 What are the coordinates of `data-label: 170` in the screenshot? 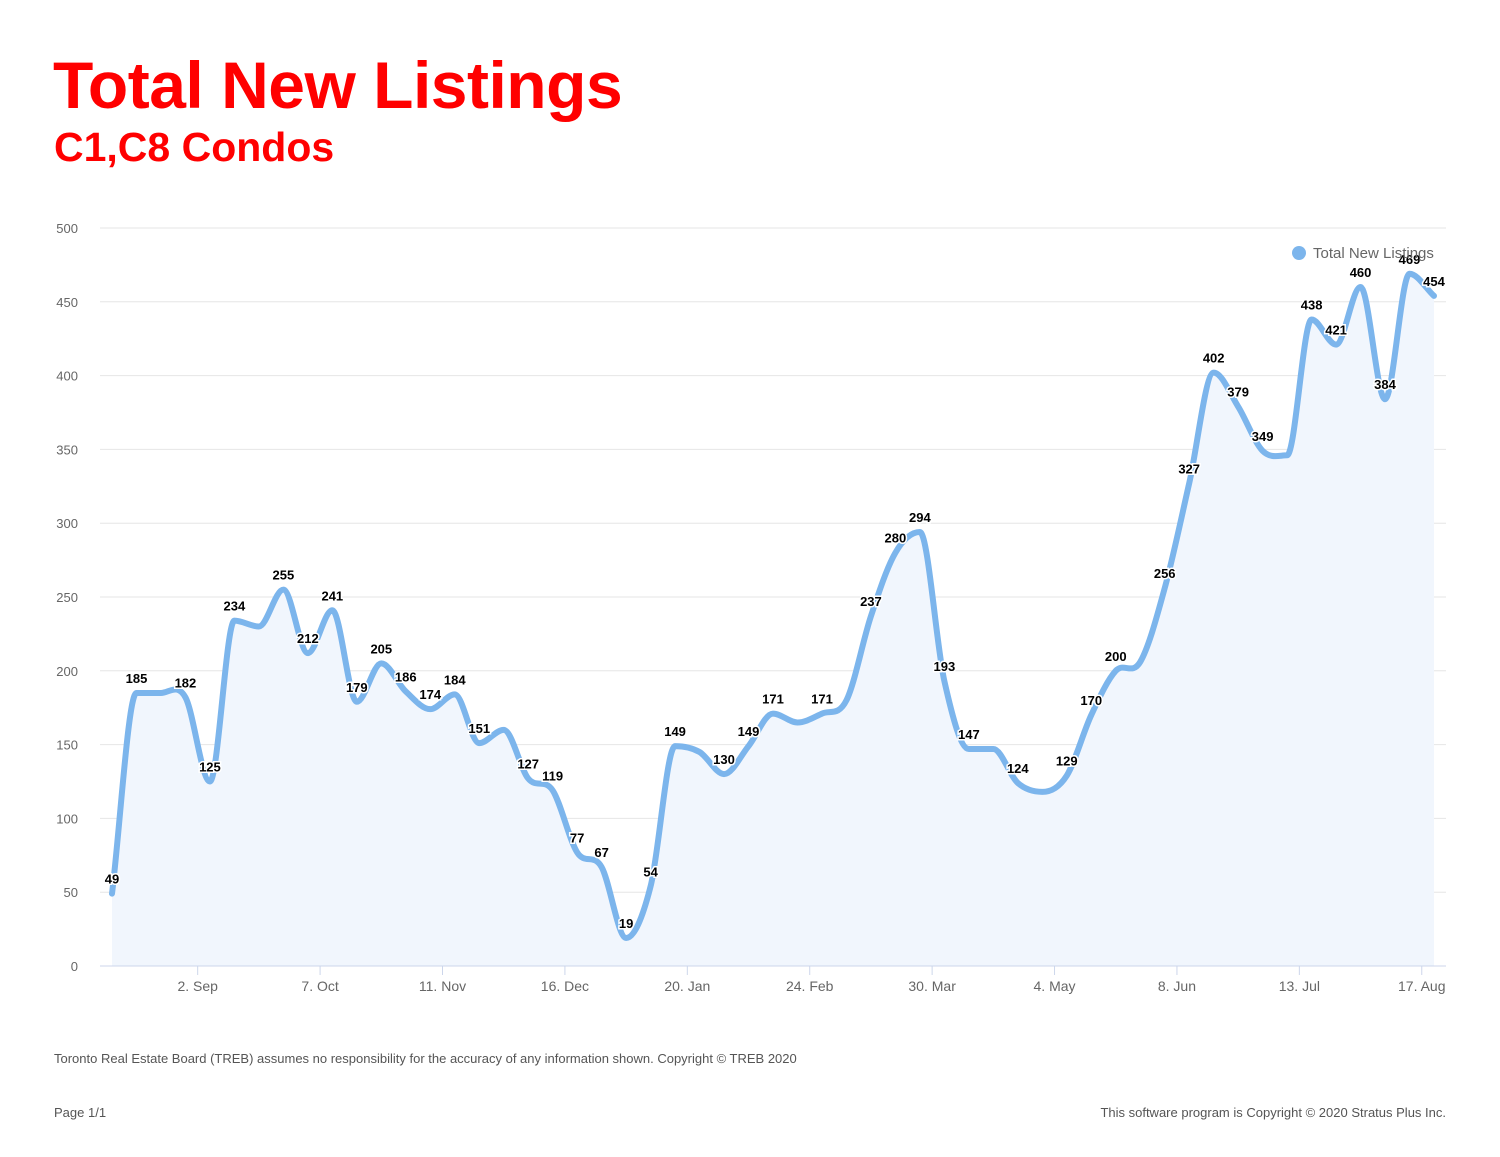 It's located at (1091, 700).